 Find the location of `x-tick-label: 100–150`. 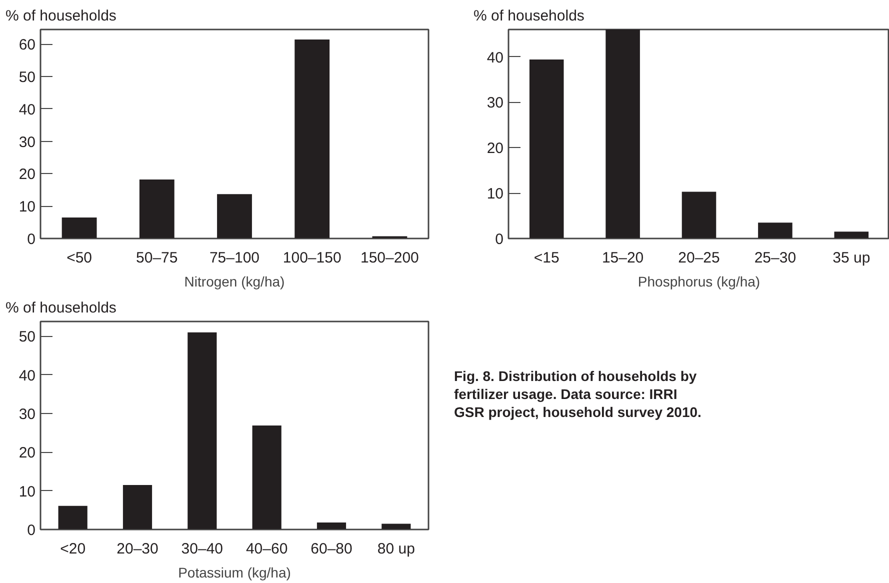

x-tick-label: 100–150 is located at coordinates (312, 258).